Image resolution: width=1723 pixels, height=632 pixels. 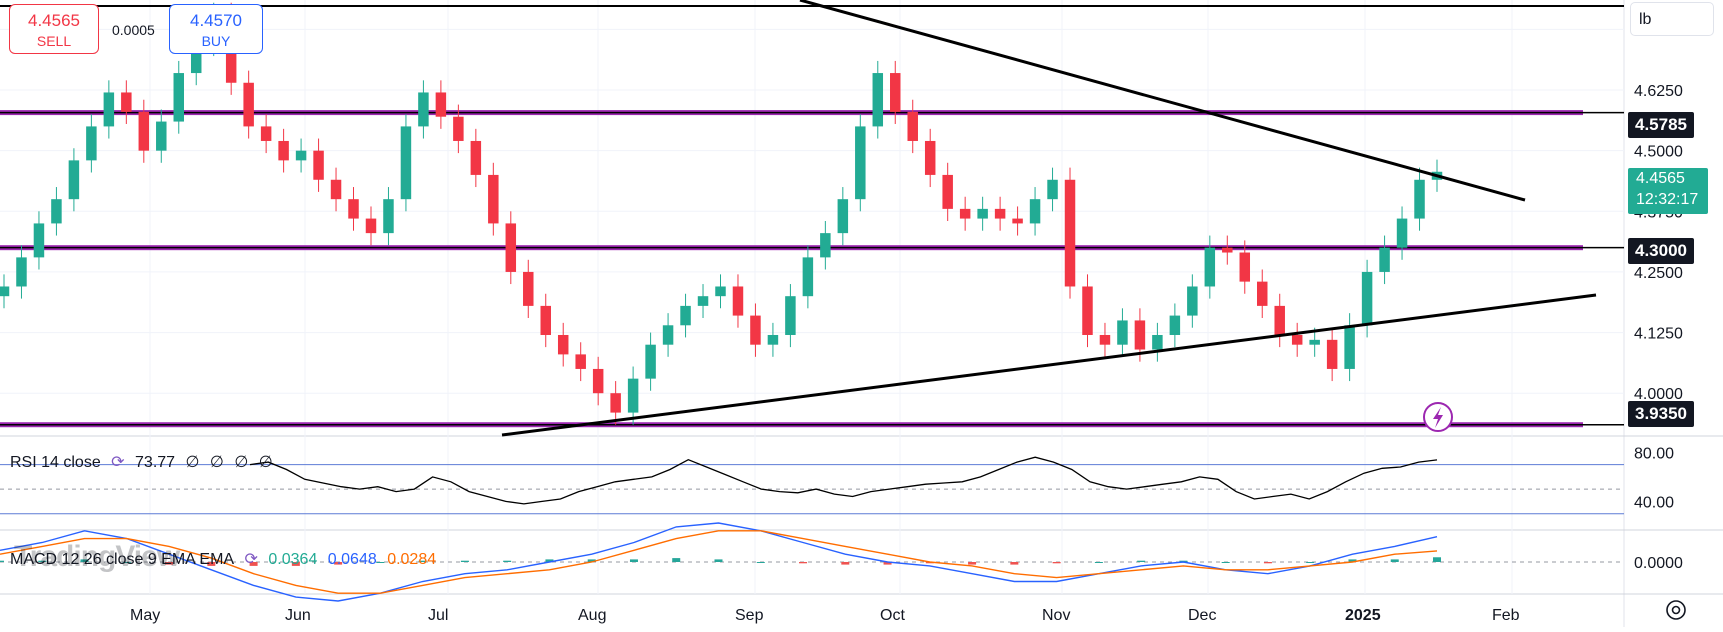 I want to click on alert-icon, so click(x=1438, y=417).